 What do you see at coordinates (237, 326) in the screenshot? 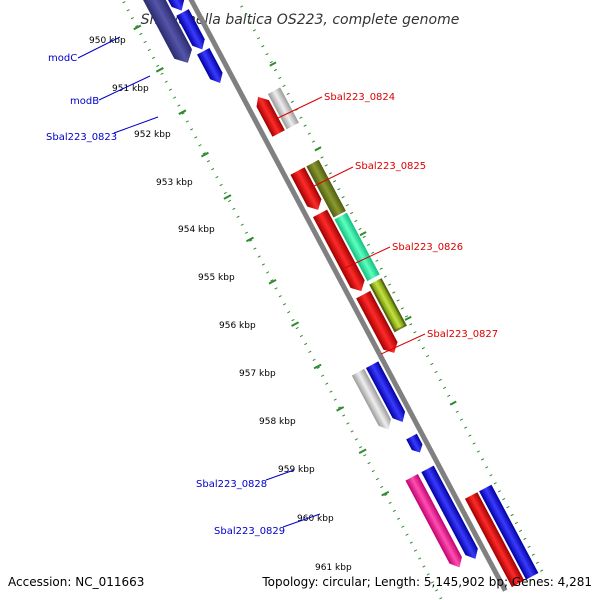
I see `tick-label: 956 kbp` at bounding box center [237, 326].